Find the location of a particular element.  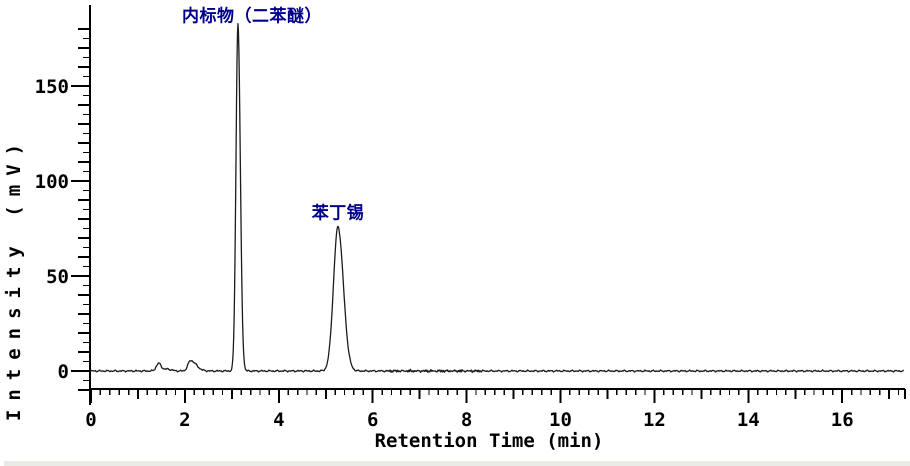

y-tick-label: 150 is located at coordinates (52, 87).